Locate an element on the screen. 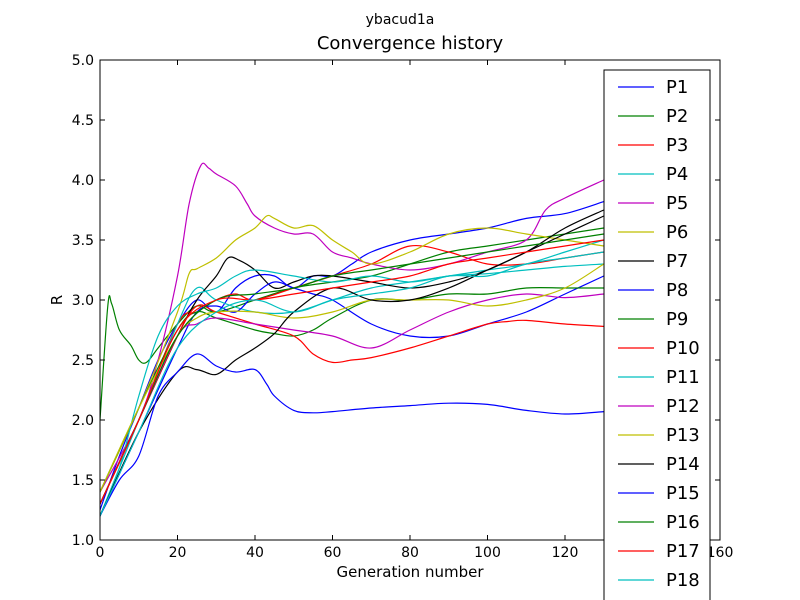 The height and width of the screenshot is (600, 800). legend-label-p10: P10 is located at coordinates (683, 348).